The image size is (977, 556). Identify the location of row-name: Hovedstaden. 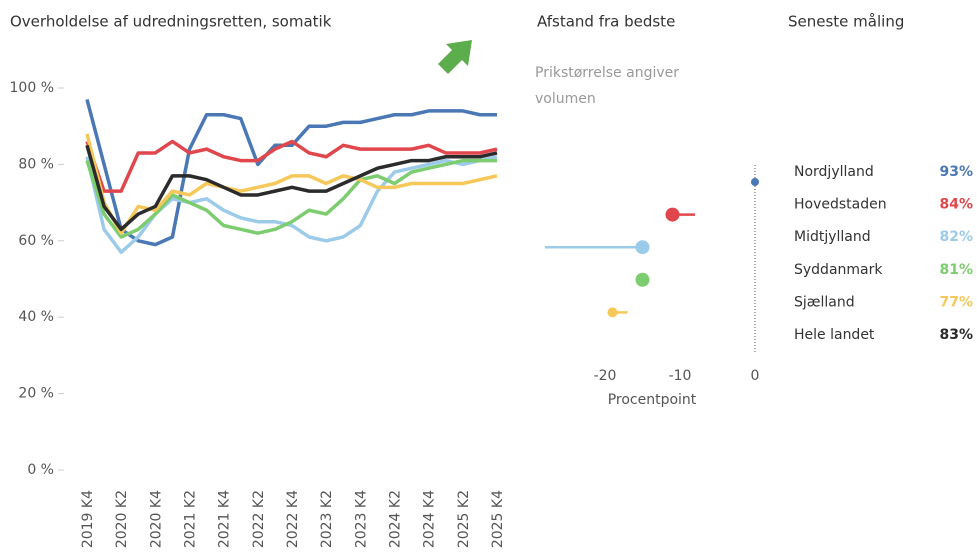
(840, 205).